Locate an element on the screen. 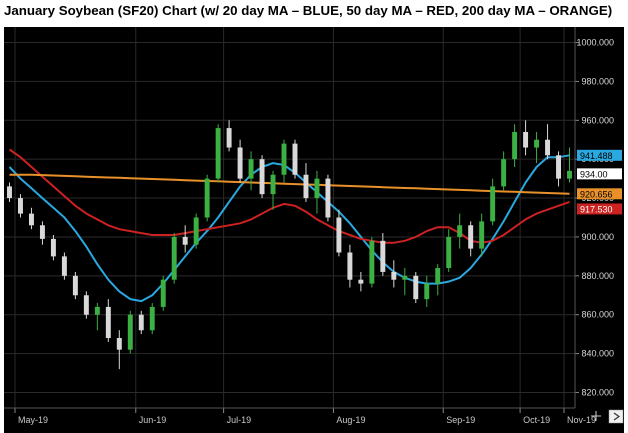 This screenshot has width=628, height=433. ma-50-value-label: 917.530 is located at coordinates (596, 209).